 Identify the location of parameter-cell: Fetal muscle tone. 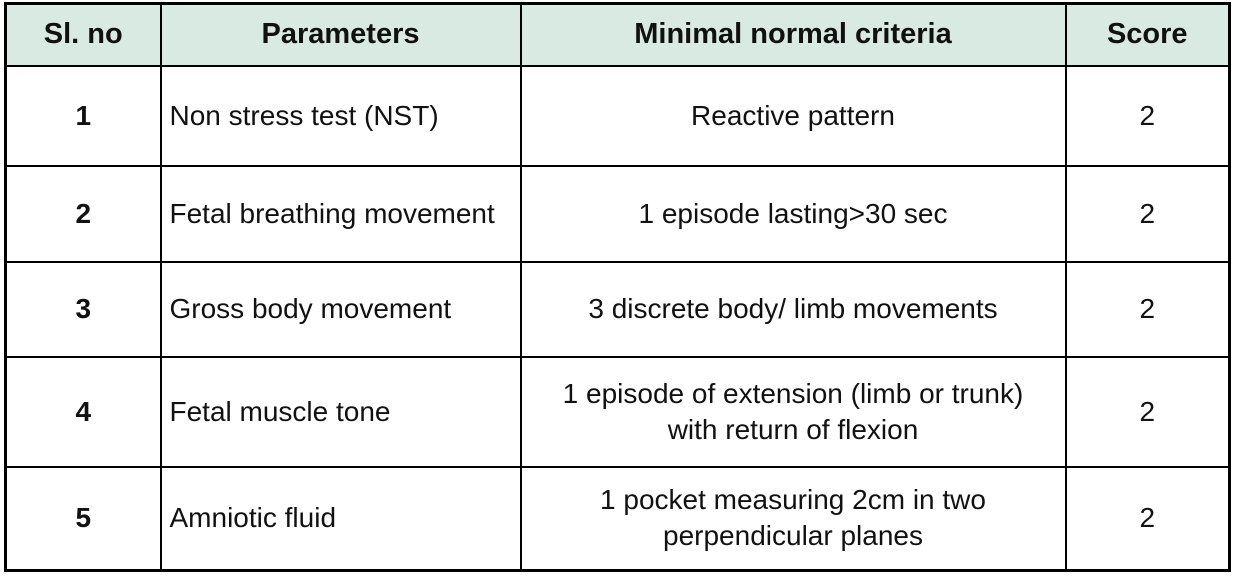
(340, 411).